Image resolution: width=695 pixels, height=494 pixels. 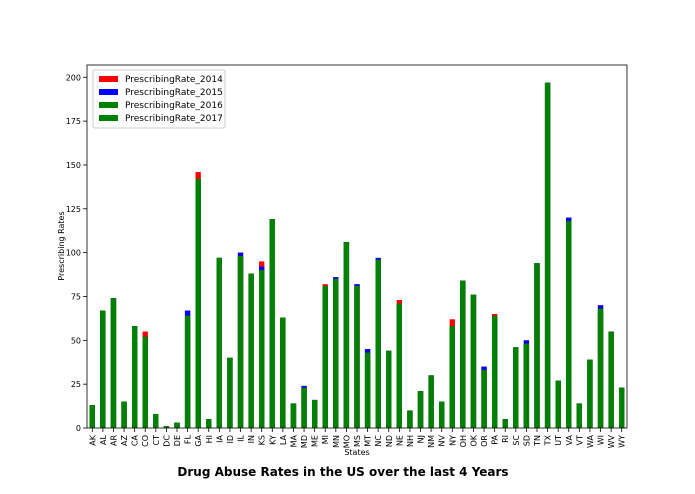 What do you see at coordinates (431, 441) in the screenshot?
I see `x-tick-label: NM` at bounding box center [431, 441].